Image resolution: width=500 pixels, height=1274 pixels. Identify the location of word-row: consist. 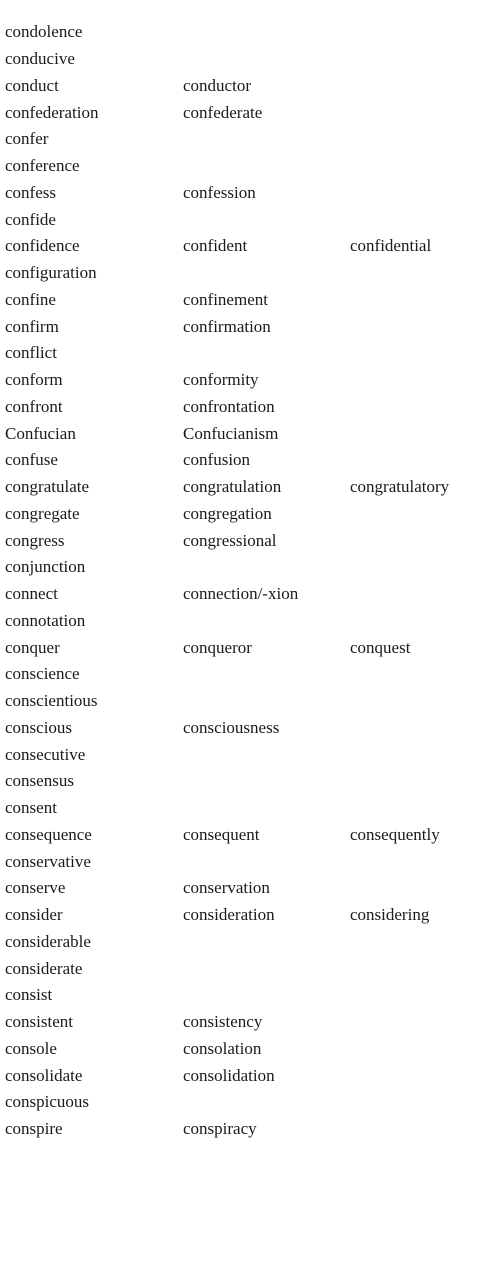
(250, 995).